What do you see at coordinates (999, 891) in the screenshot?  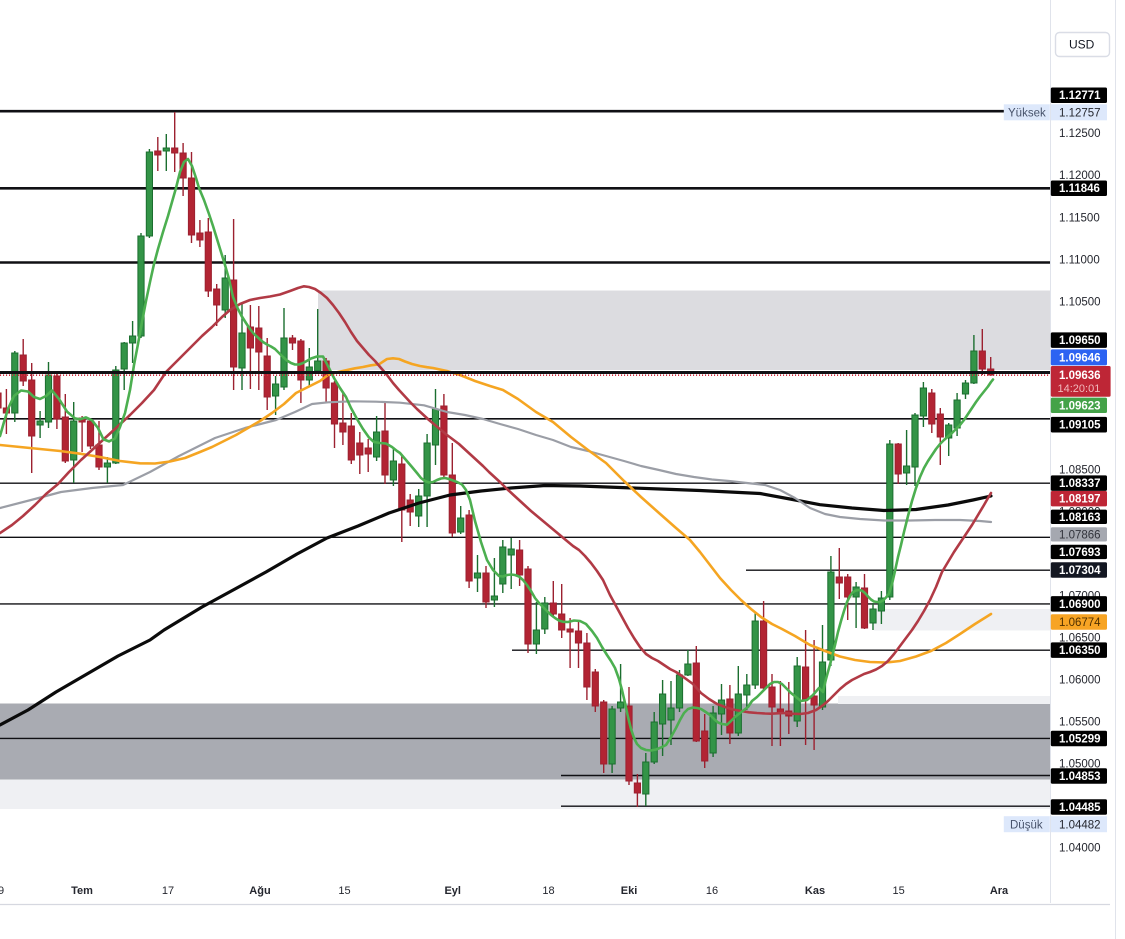 I see `svg-text: Ara` at bounding box center [999, 891].